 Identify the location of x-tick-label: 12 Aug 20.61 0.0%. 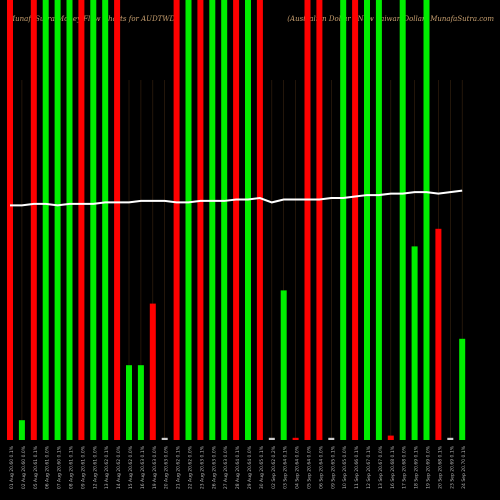
(95, 467).